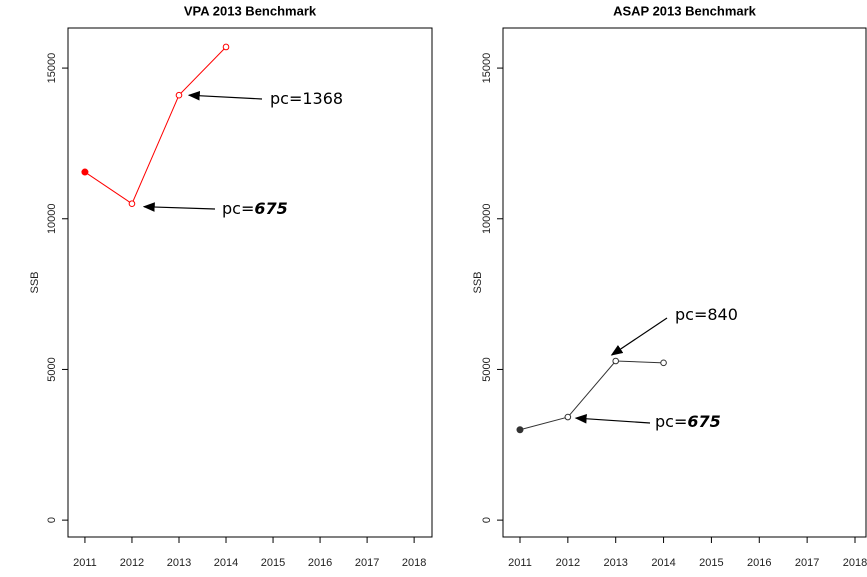  I want to click on chart-title: ASAP 2013 Benchmark, so click(685, 10).